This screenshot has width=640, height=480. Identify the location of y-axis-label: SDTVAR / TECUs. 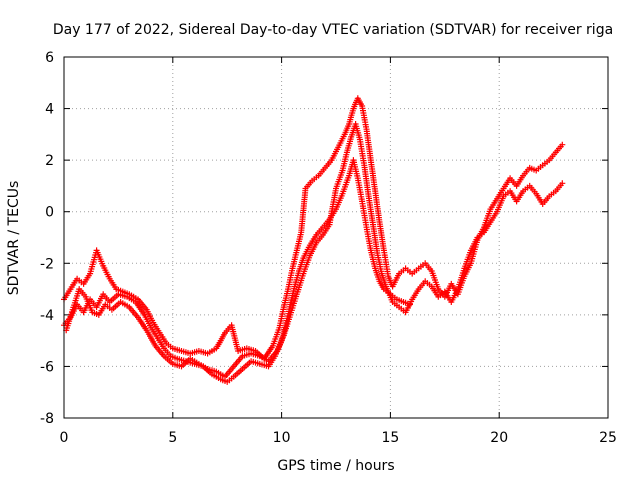
(14, 238).